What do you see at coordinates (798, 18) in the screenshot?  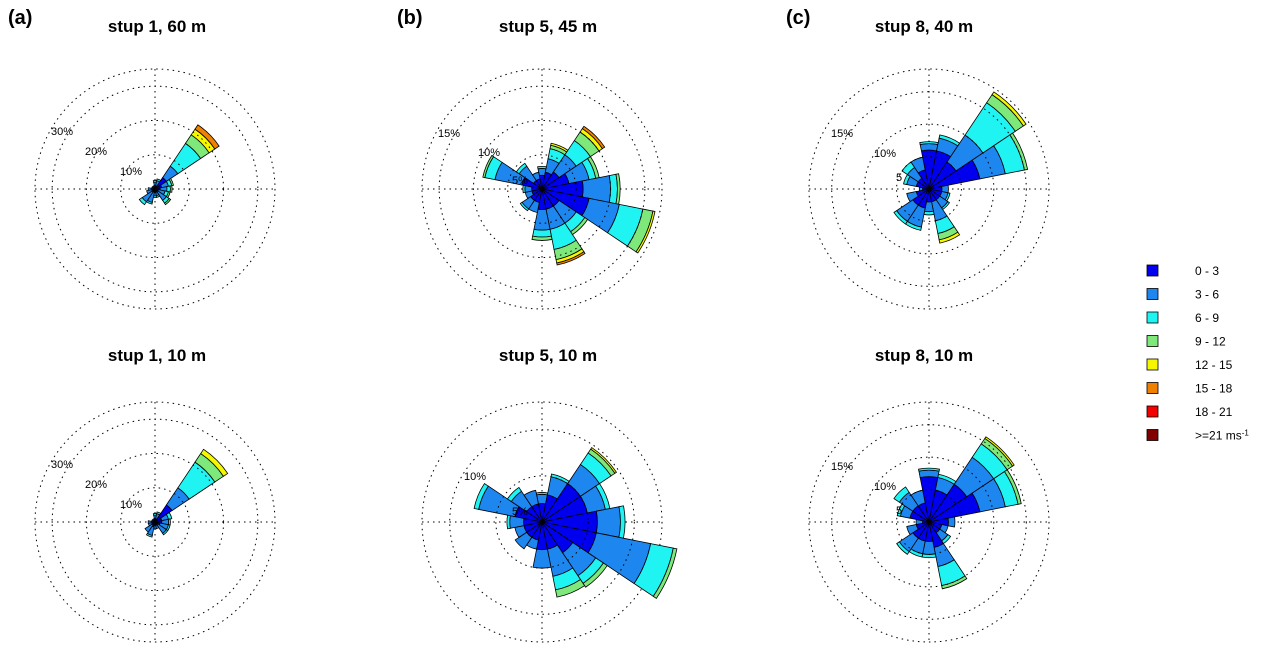 I see `panel-label: (c)` at bounding box center [798, 18].